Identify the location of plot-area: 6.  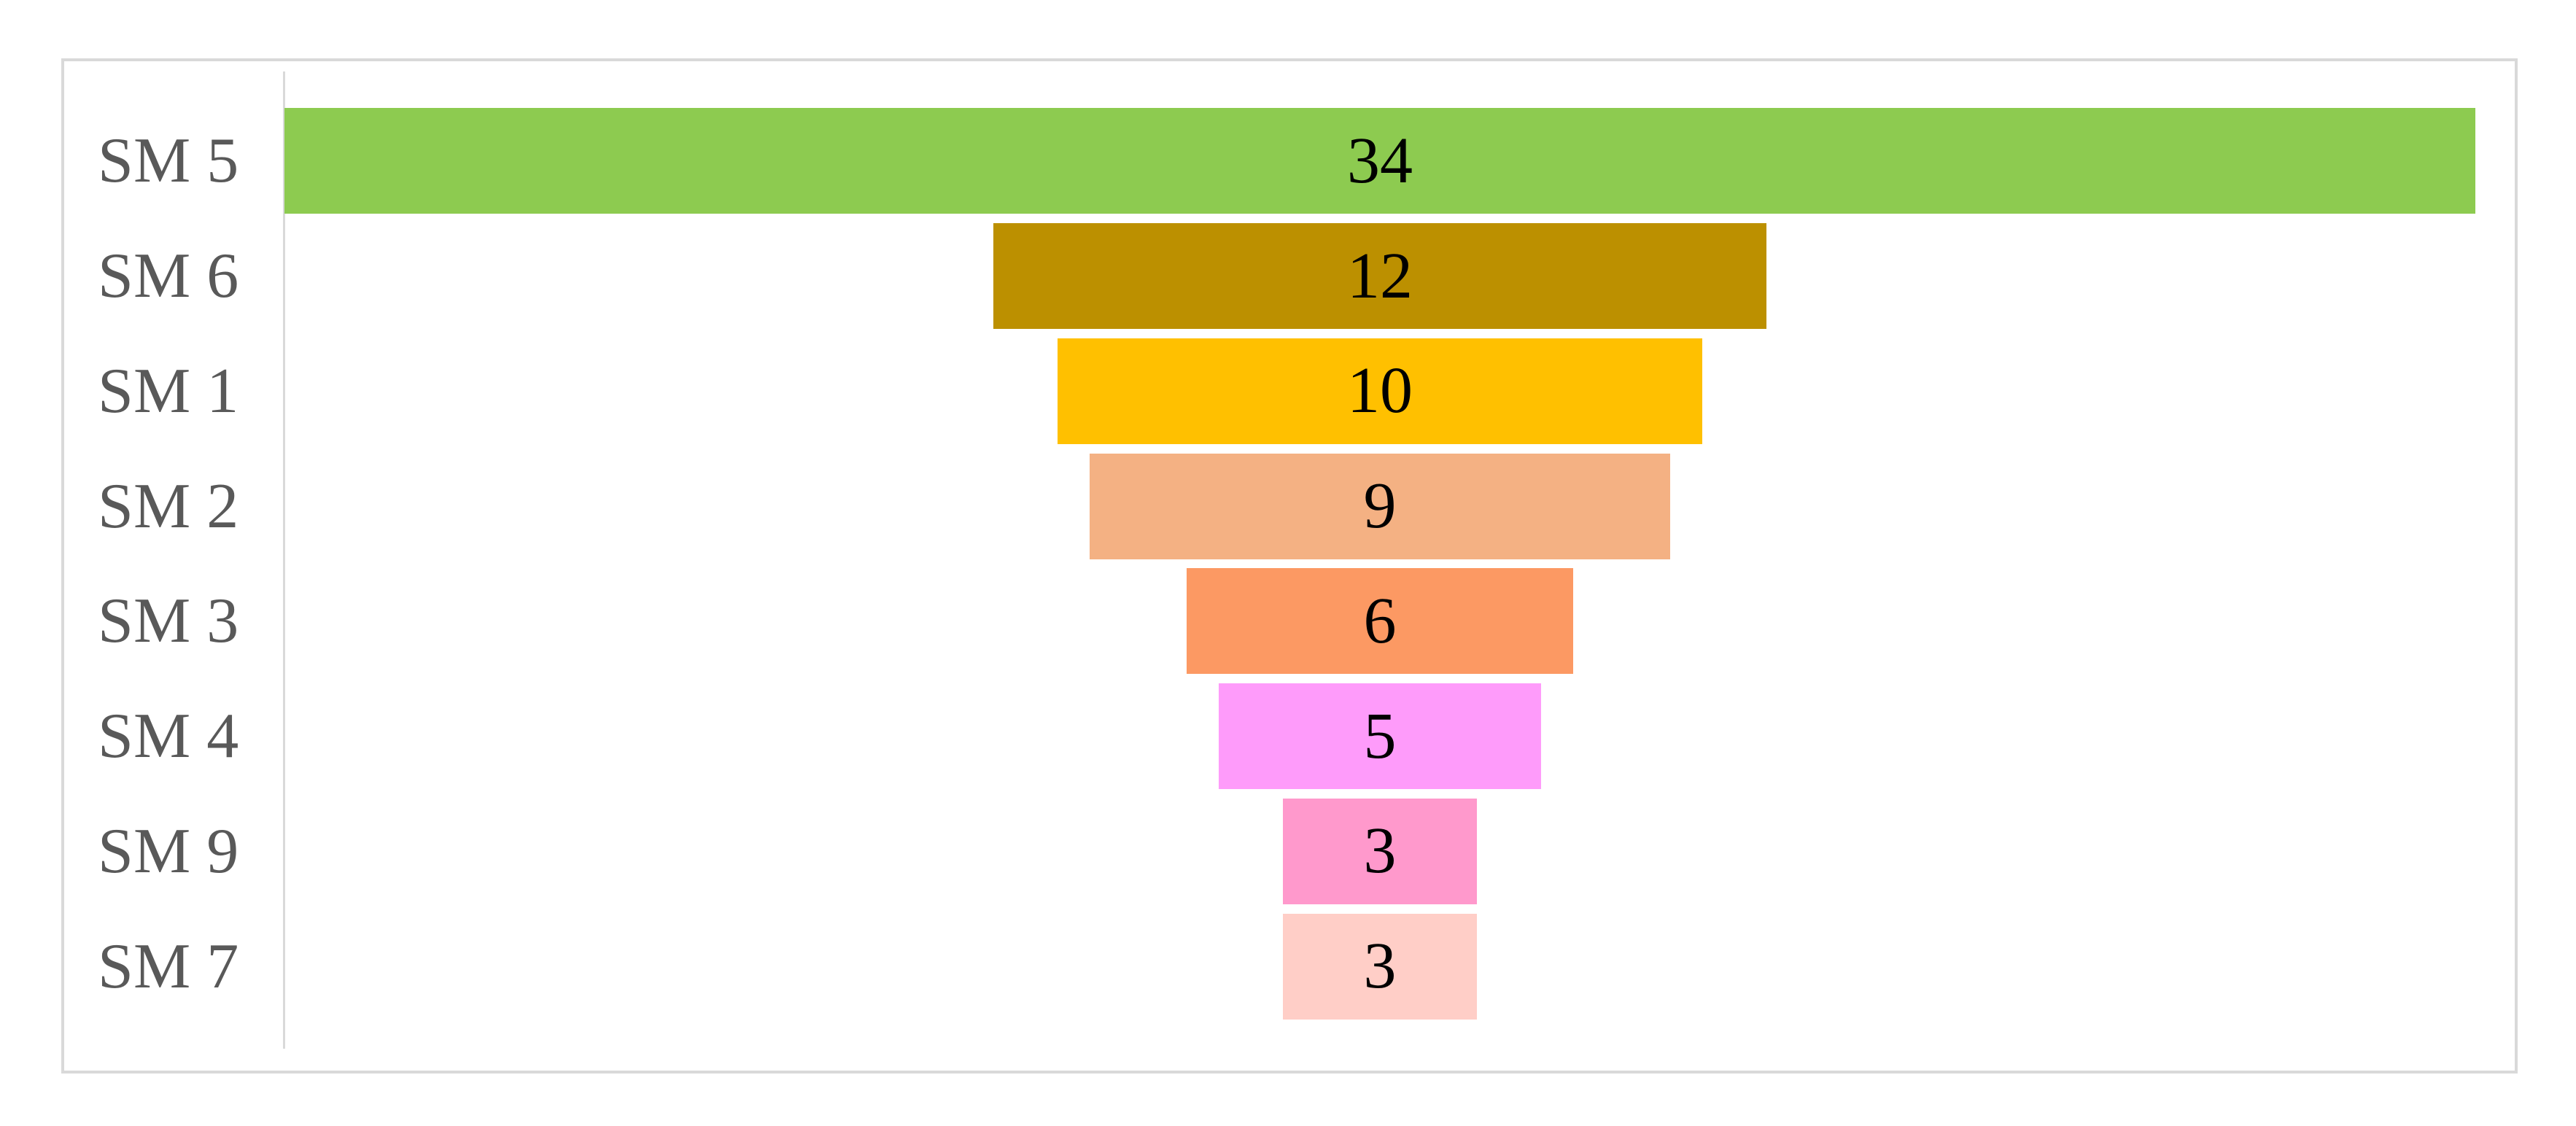
(1399, 621).